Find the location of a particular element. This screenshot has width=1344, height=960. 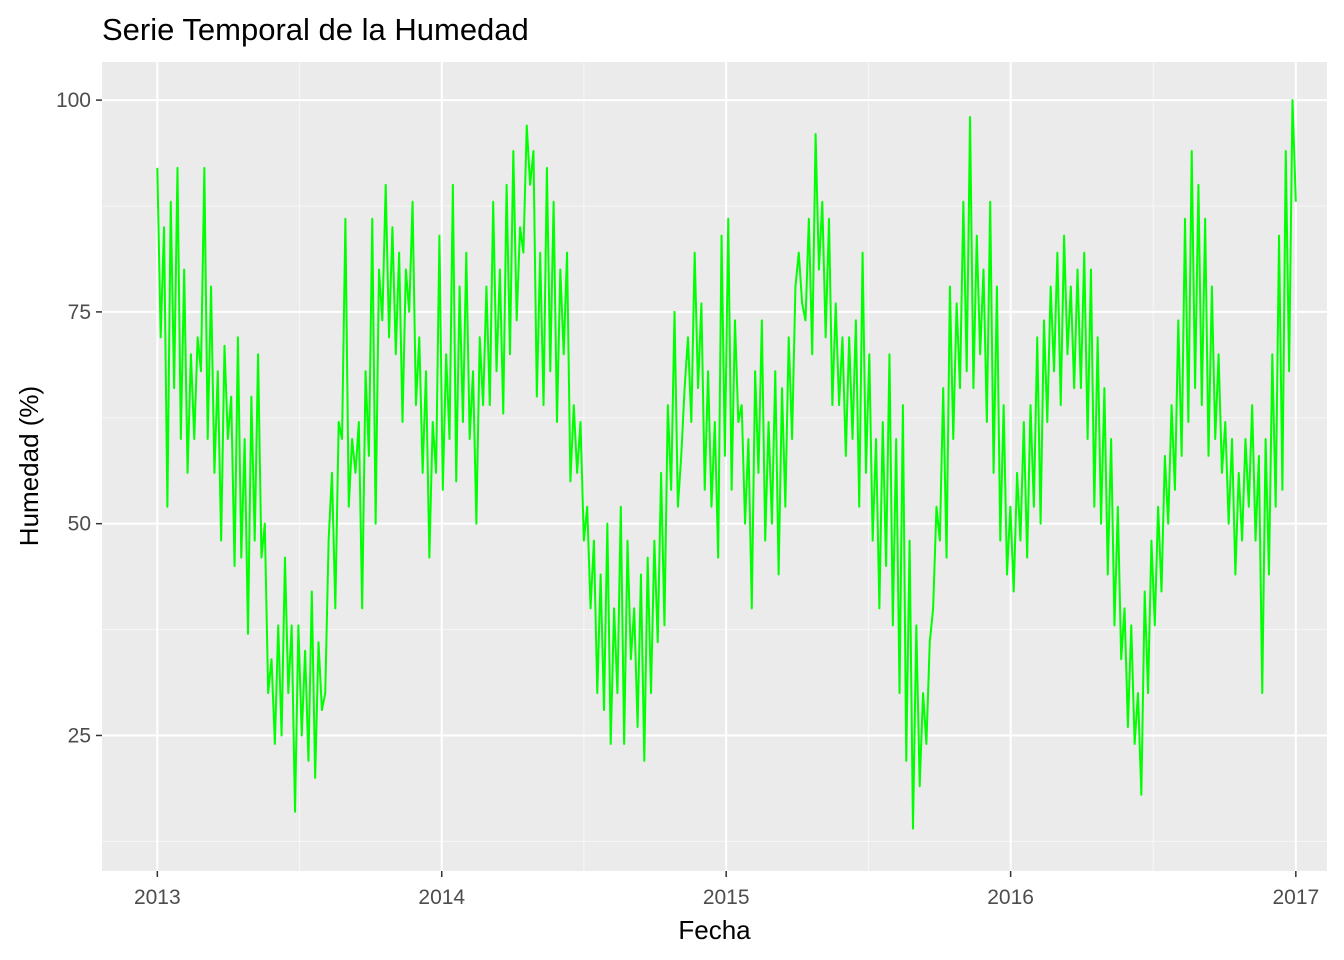

x-tick-label: 2017 is located at coordinates (1295, 897).